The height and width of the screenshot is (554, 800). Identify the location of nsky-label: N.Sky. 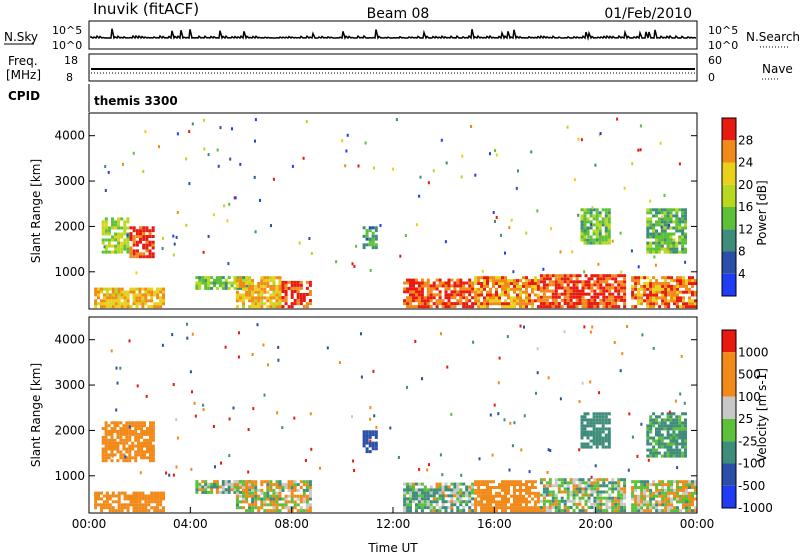
(21, 37).